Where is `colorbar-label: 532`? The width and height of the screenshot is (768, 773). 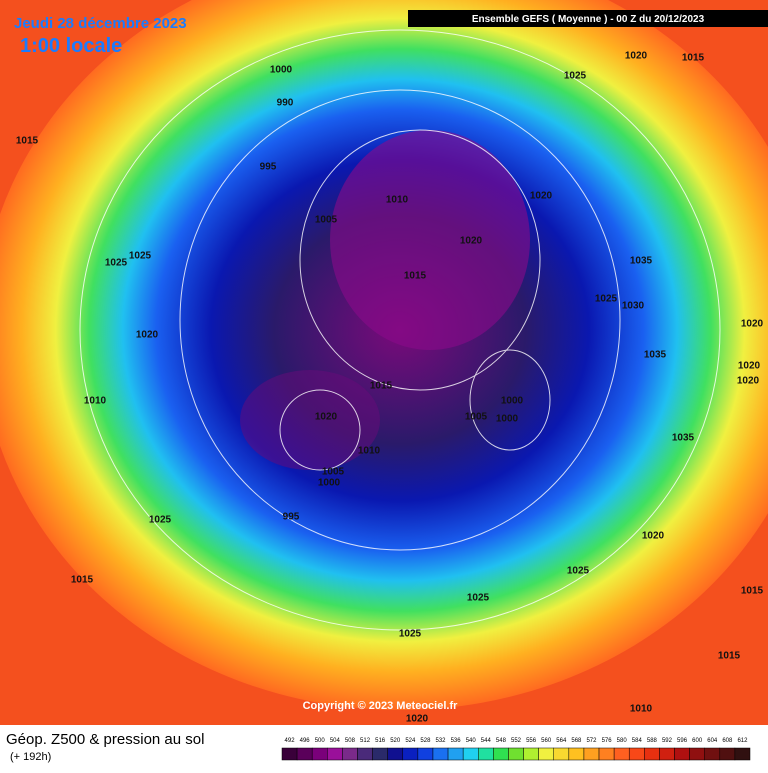 colorbar-label: 532 is located at coordinates (441, 741).